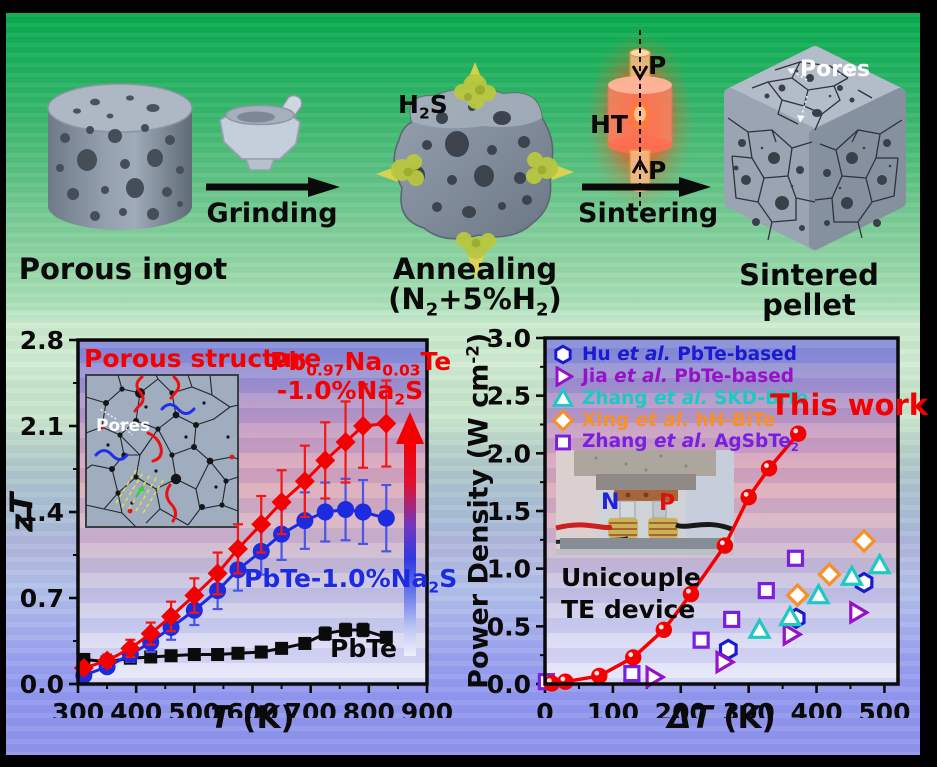 This screenshot has width=937, height=767. I want to click on grinding-label: Grinding, so click(272, 213).